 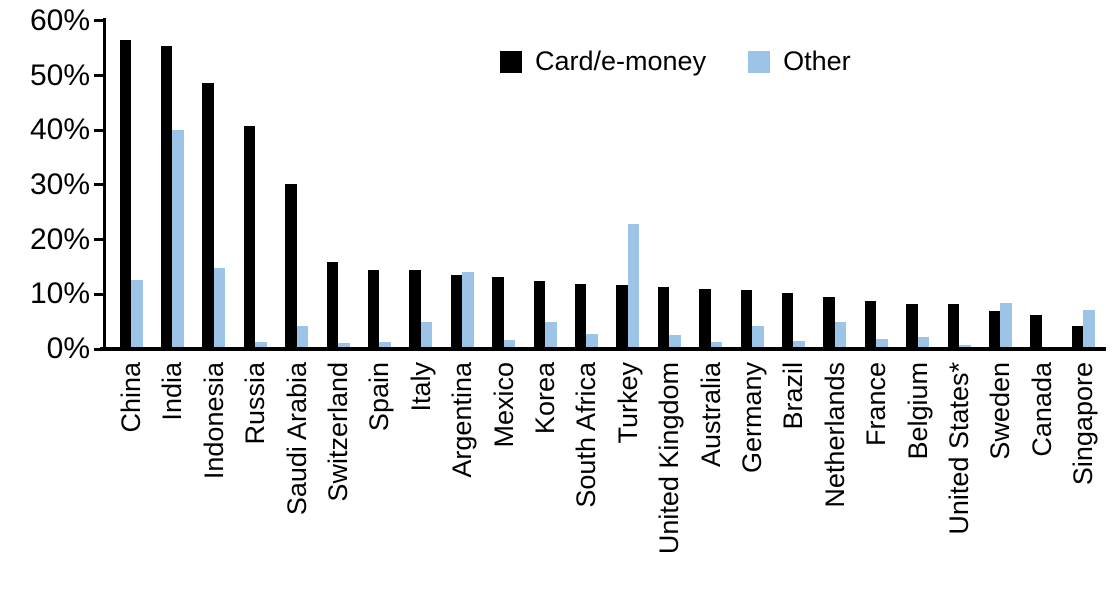 I want to click on x-axis-category-label: Switzerland, so click(x=338, y=432).